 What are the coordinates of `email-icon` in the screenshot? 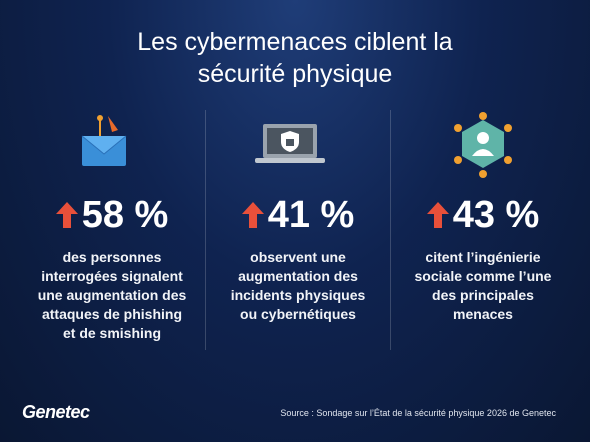 It's located at (104, 140).